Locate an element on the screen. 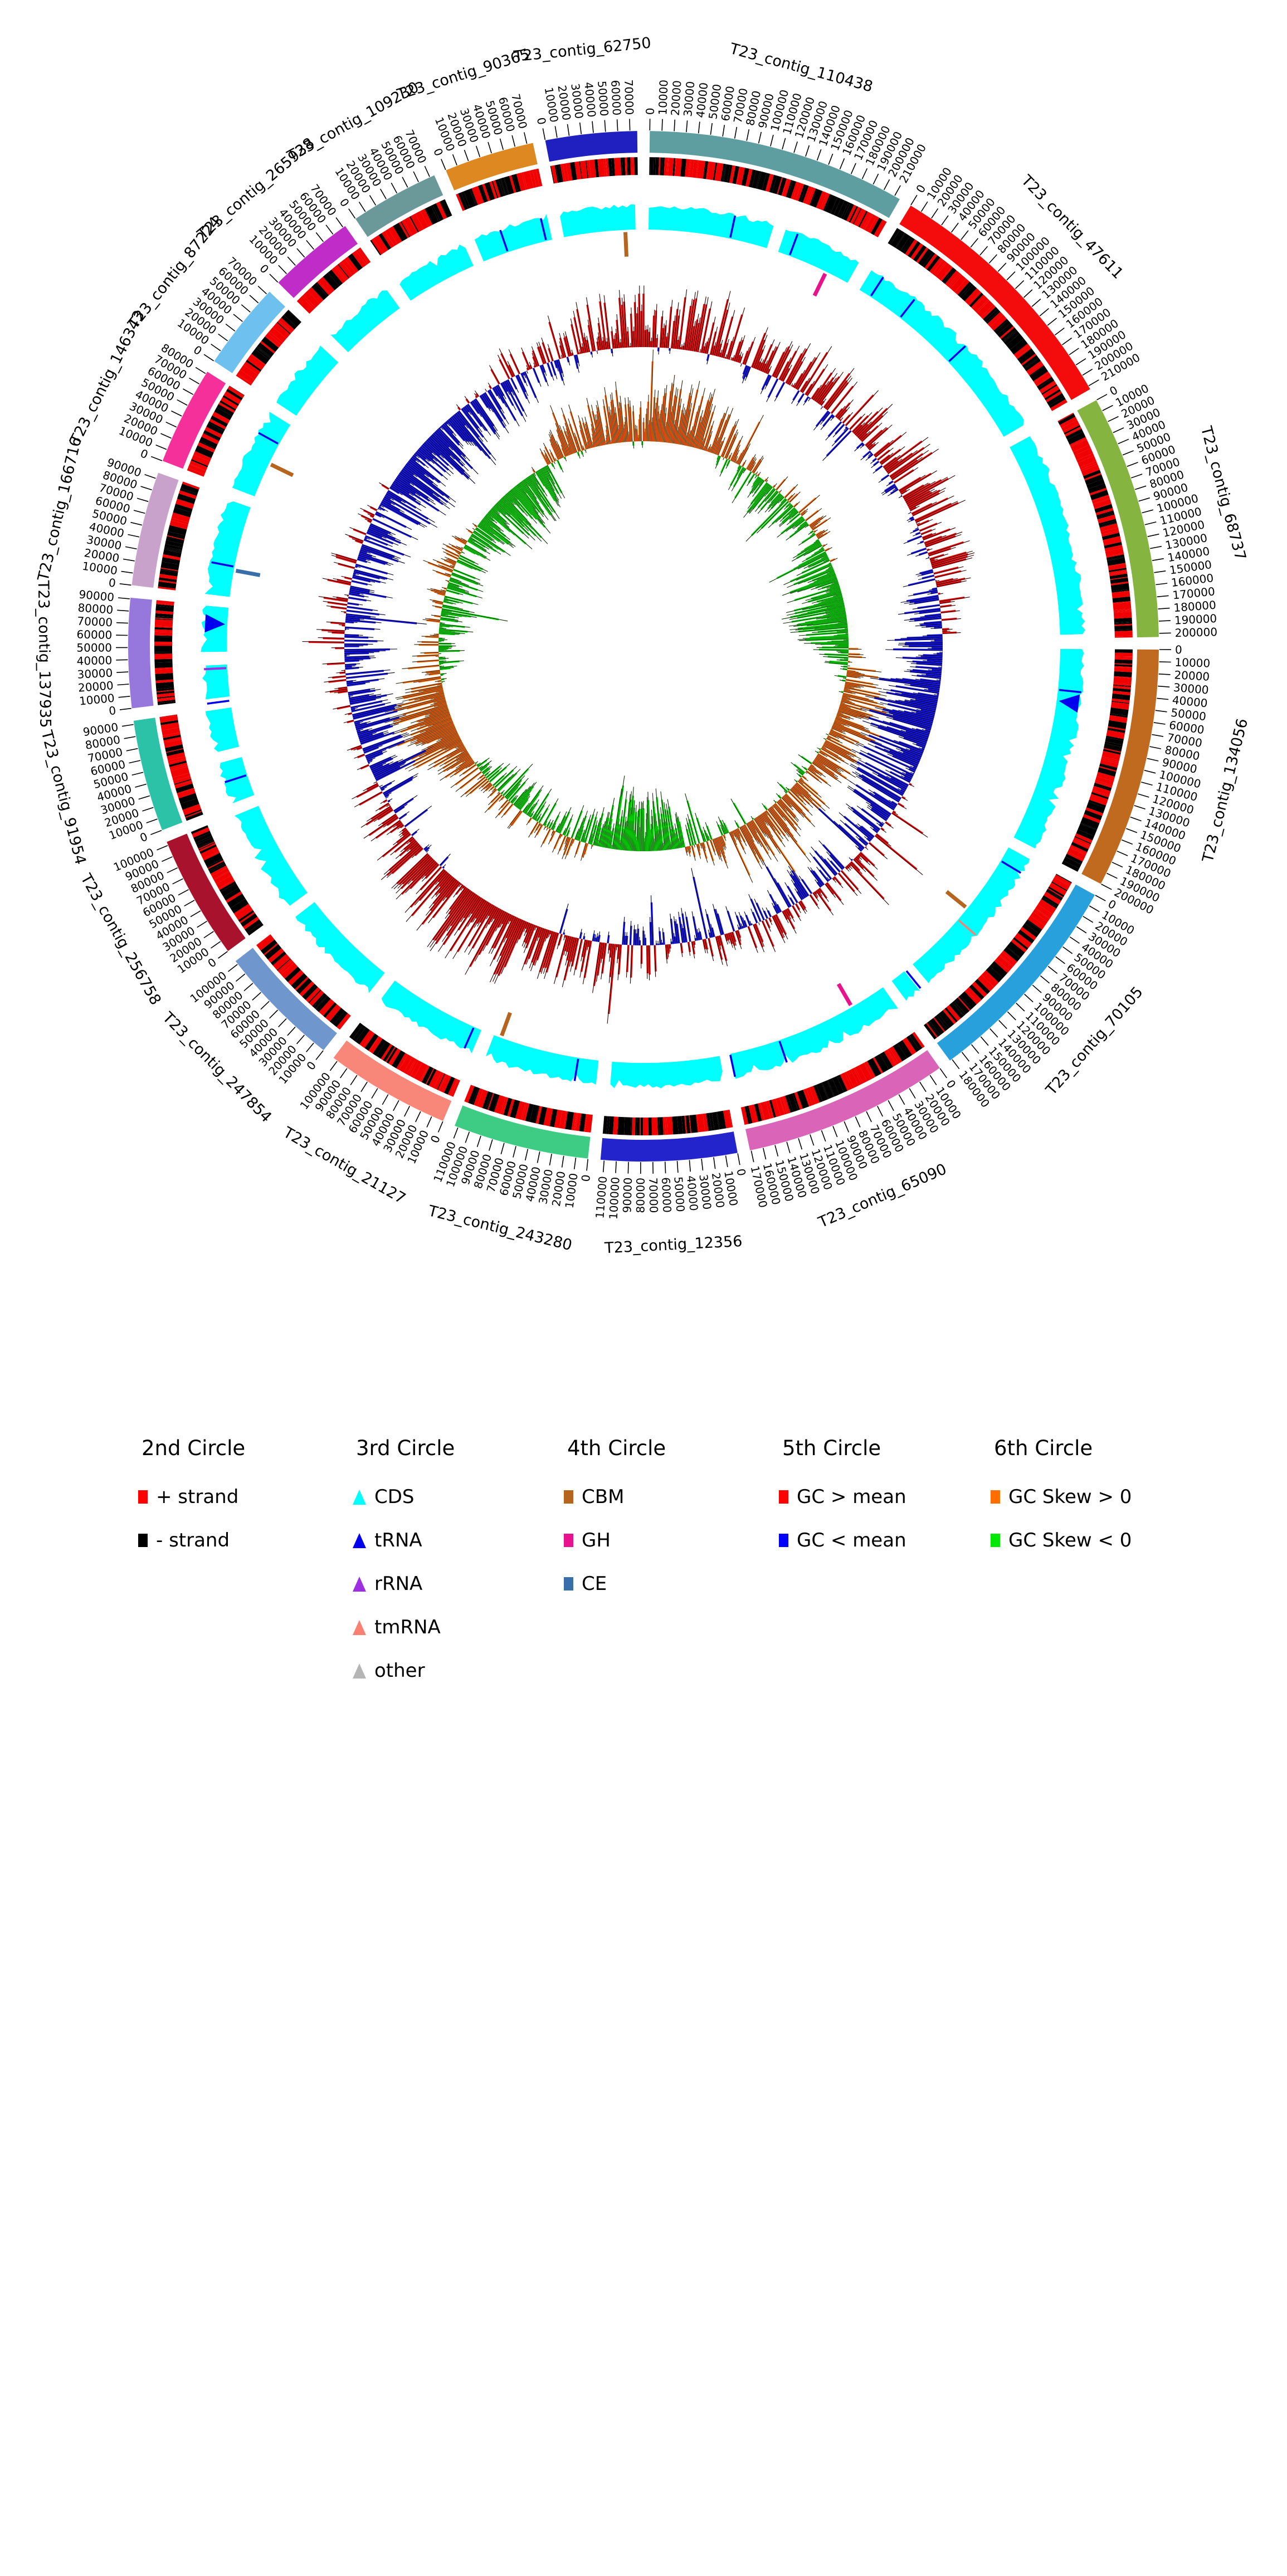 The width and height of the screenshot is (1287, 2576). legend-item-label: rRNA is located at coordinates (398, 1584).